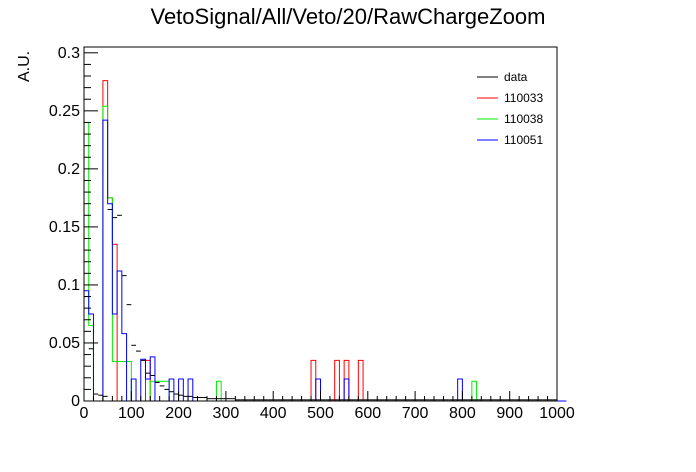 This screenshot has height=472, width=696. Describe the element at coordinates (64, 111) in the screenshot. I see `y-tick-label: 0.25` at that location.